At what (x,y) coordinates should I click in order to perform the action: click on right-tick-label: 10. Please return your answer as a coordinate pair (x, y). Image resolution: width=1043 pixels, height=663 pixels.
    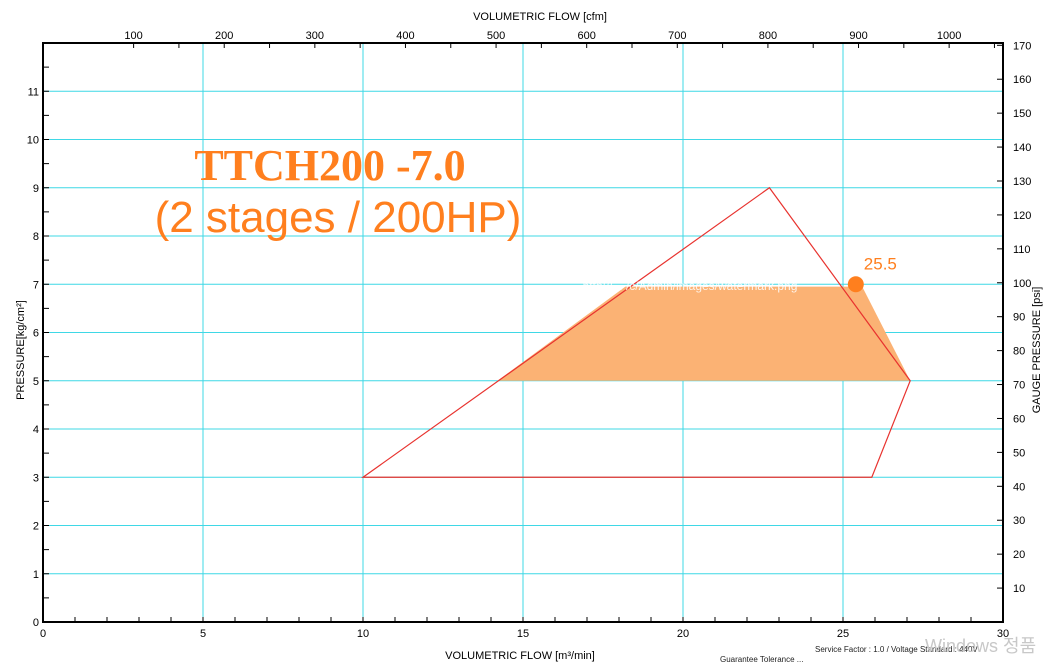
    Looking at the image, I should click on (1019, 589).